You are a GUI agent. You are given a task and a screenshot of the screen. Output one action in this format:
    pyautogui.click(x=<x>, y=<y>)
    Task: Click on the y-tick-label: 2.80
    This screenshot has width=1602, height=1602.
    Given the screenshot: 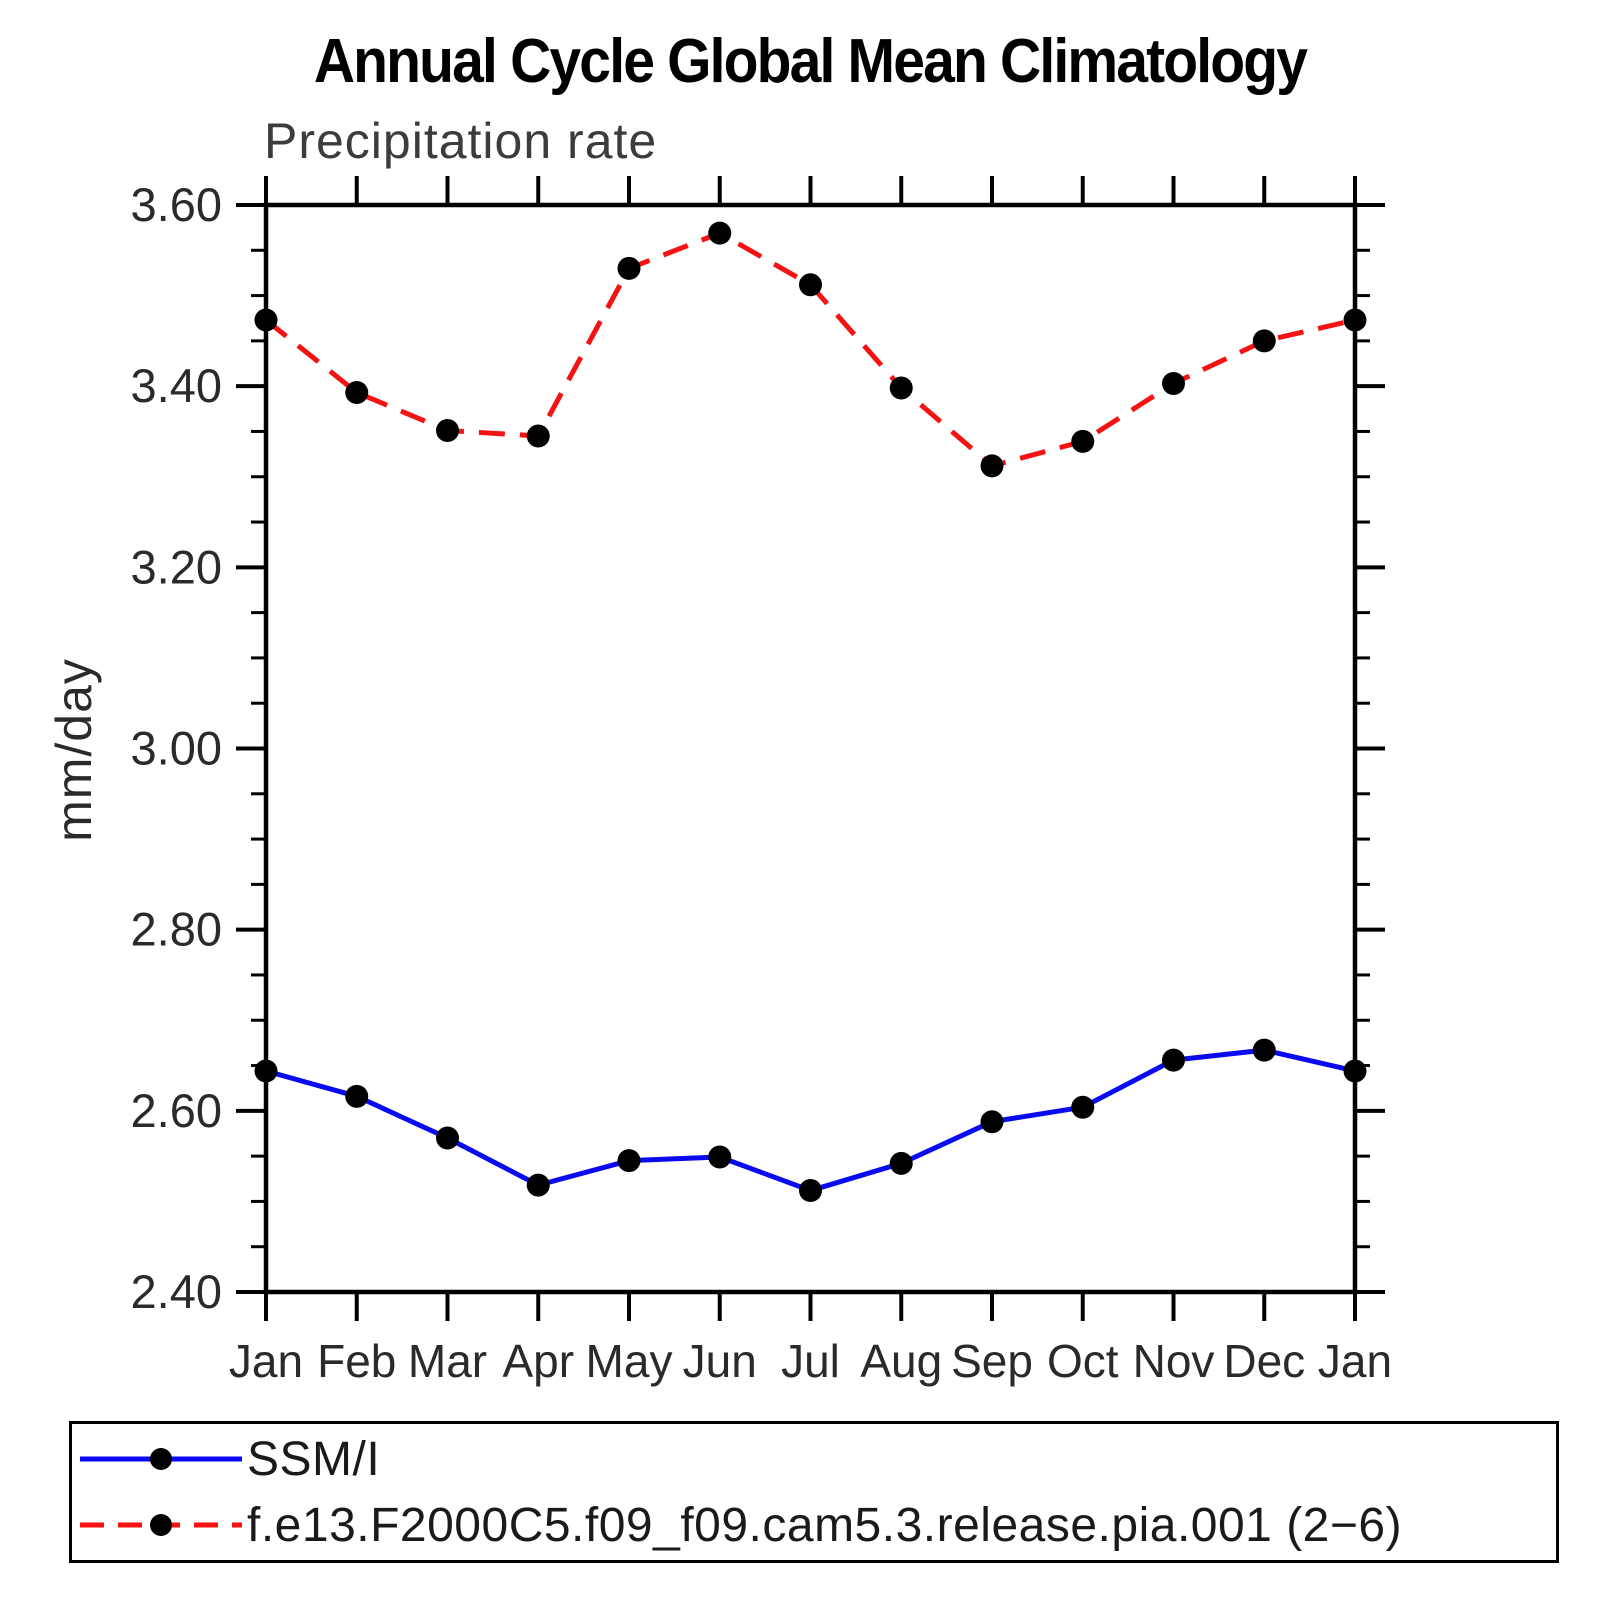 What is the action you would take?
    pyautogui.click(x=176, y=929)
    